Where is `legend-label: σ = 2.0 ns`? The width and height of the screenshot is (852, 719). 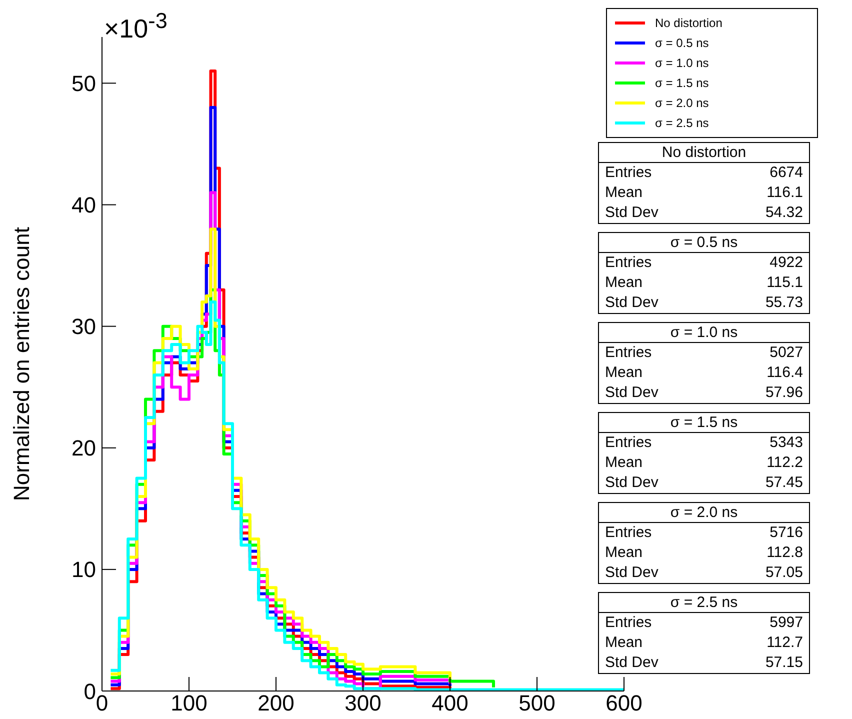 legend-label: σ = 2.0 ns is located at coordinates (682, 103).